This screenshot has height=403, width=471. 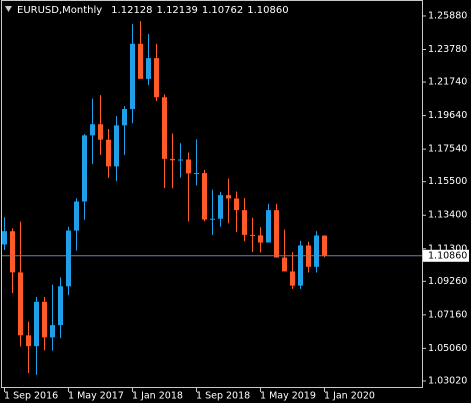 What do you see at coordinates (223, 396) in the screenshot?
I see `x-tick-label: 1 Sep 2018` at bounding box center [223, 396].